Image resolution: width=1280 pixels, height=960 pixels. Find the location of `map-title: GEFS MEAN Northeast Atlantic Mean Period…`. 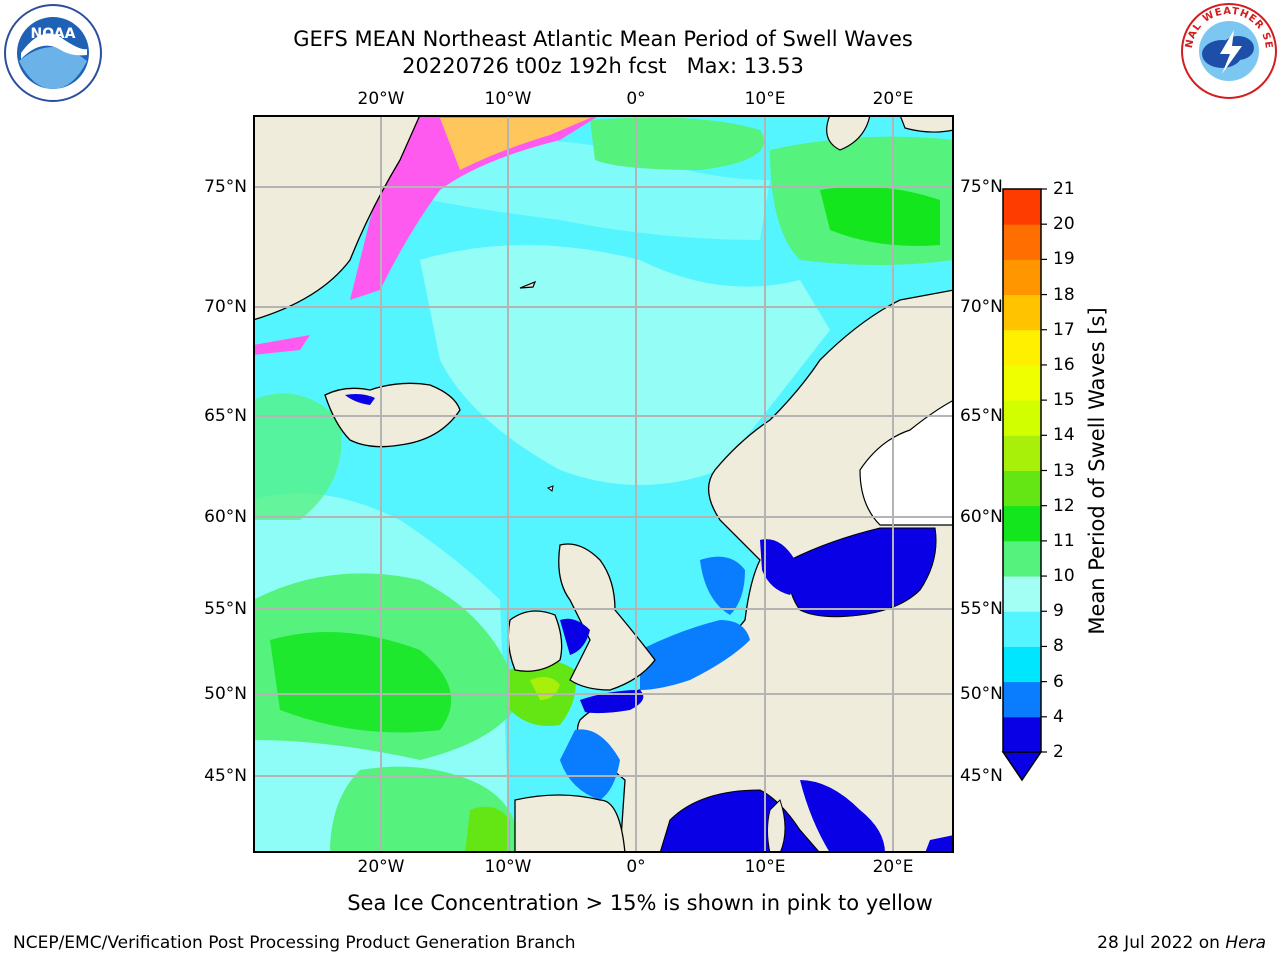

map-title: GEFS MEAN Northeast Atlantic Mean Period… is located at coordinates (603, 39).